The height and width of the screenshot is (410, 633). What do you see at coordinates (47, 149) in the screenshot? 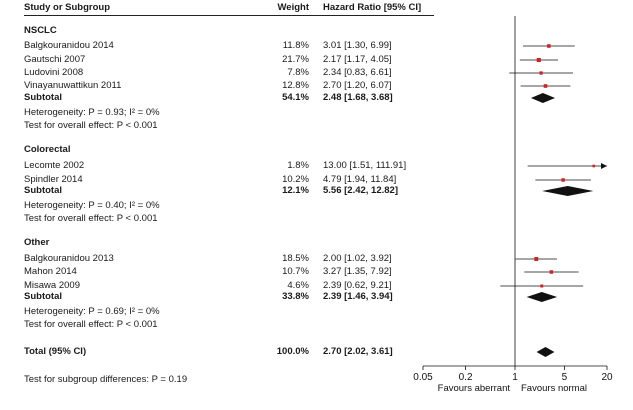
I see `row-label-group: Colorectal` at bounding box center [47, 149].